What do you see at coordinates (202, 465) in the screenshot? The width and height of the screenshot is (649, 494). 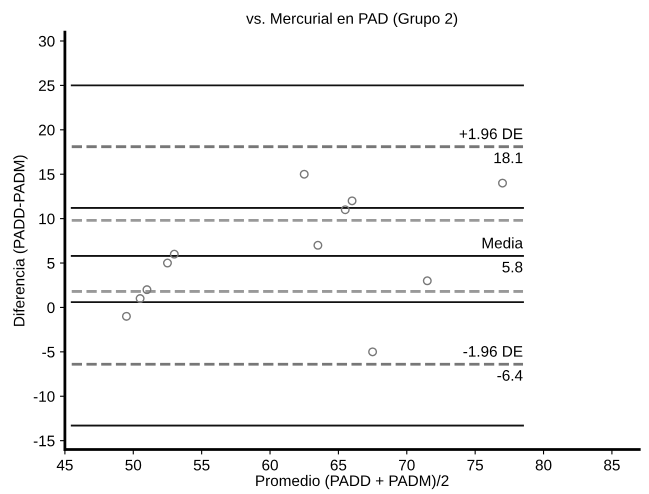 I see `x-tick-label: 55` at bounding box center [202, 465].